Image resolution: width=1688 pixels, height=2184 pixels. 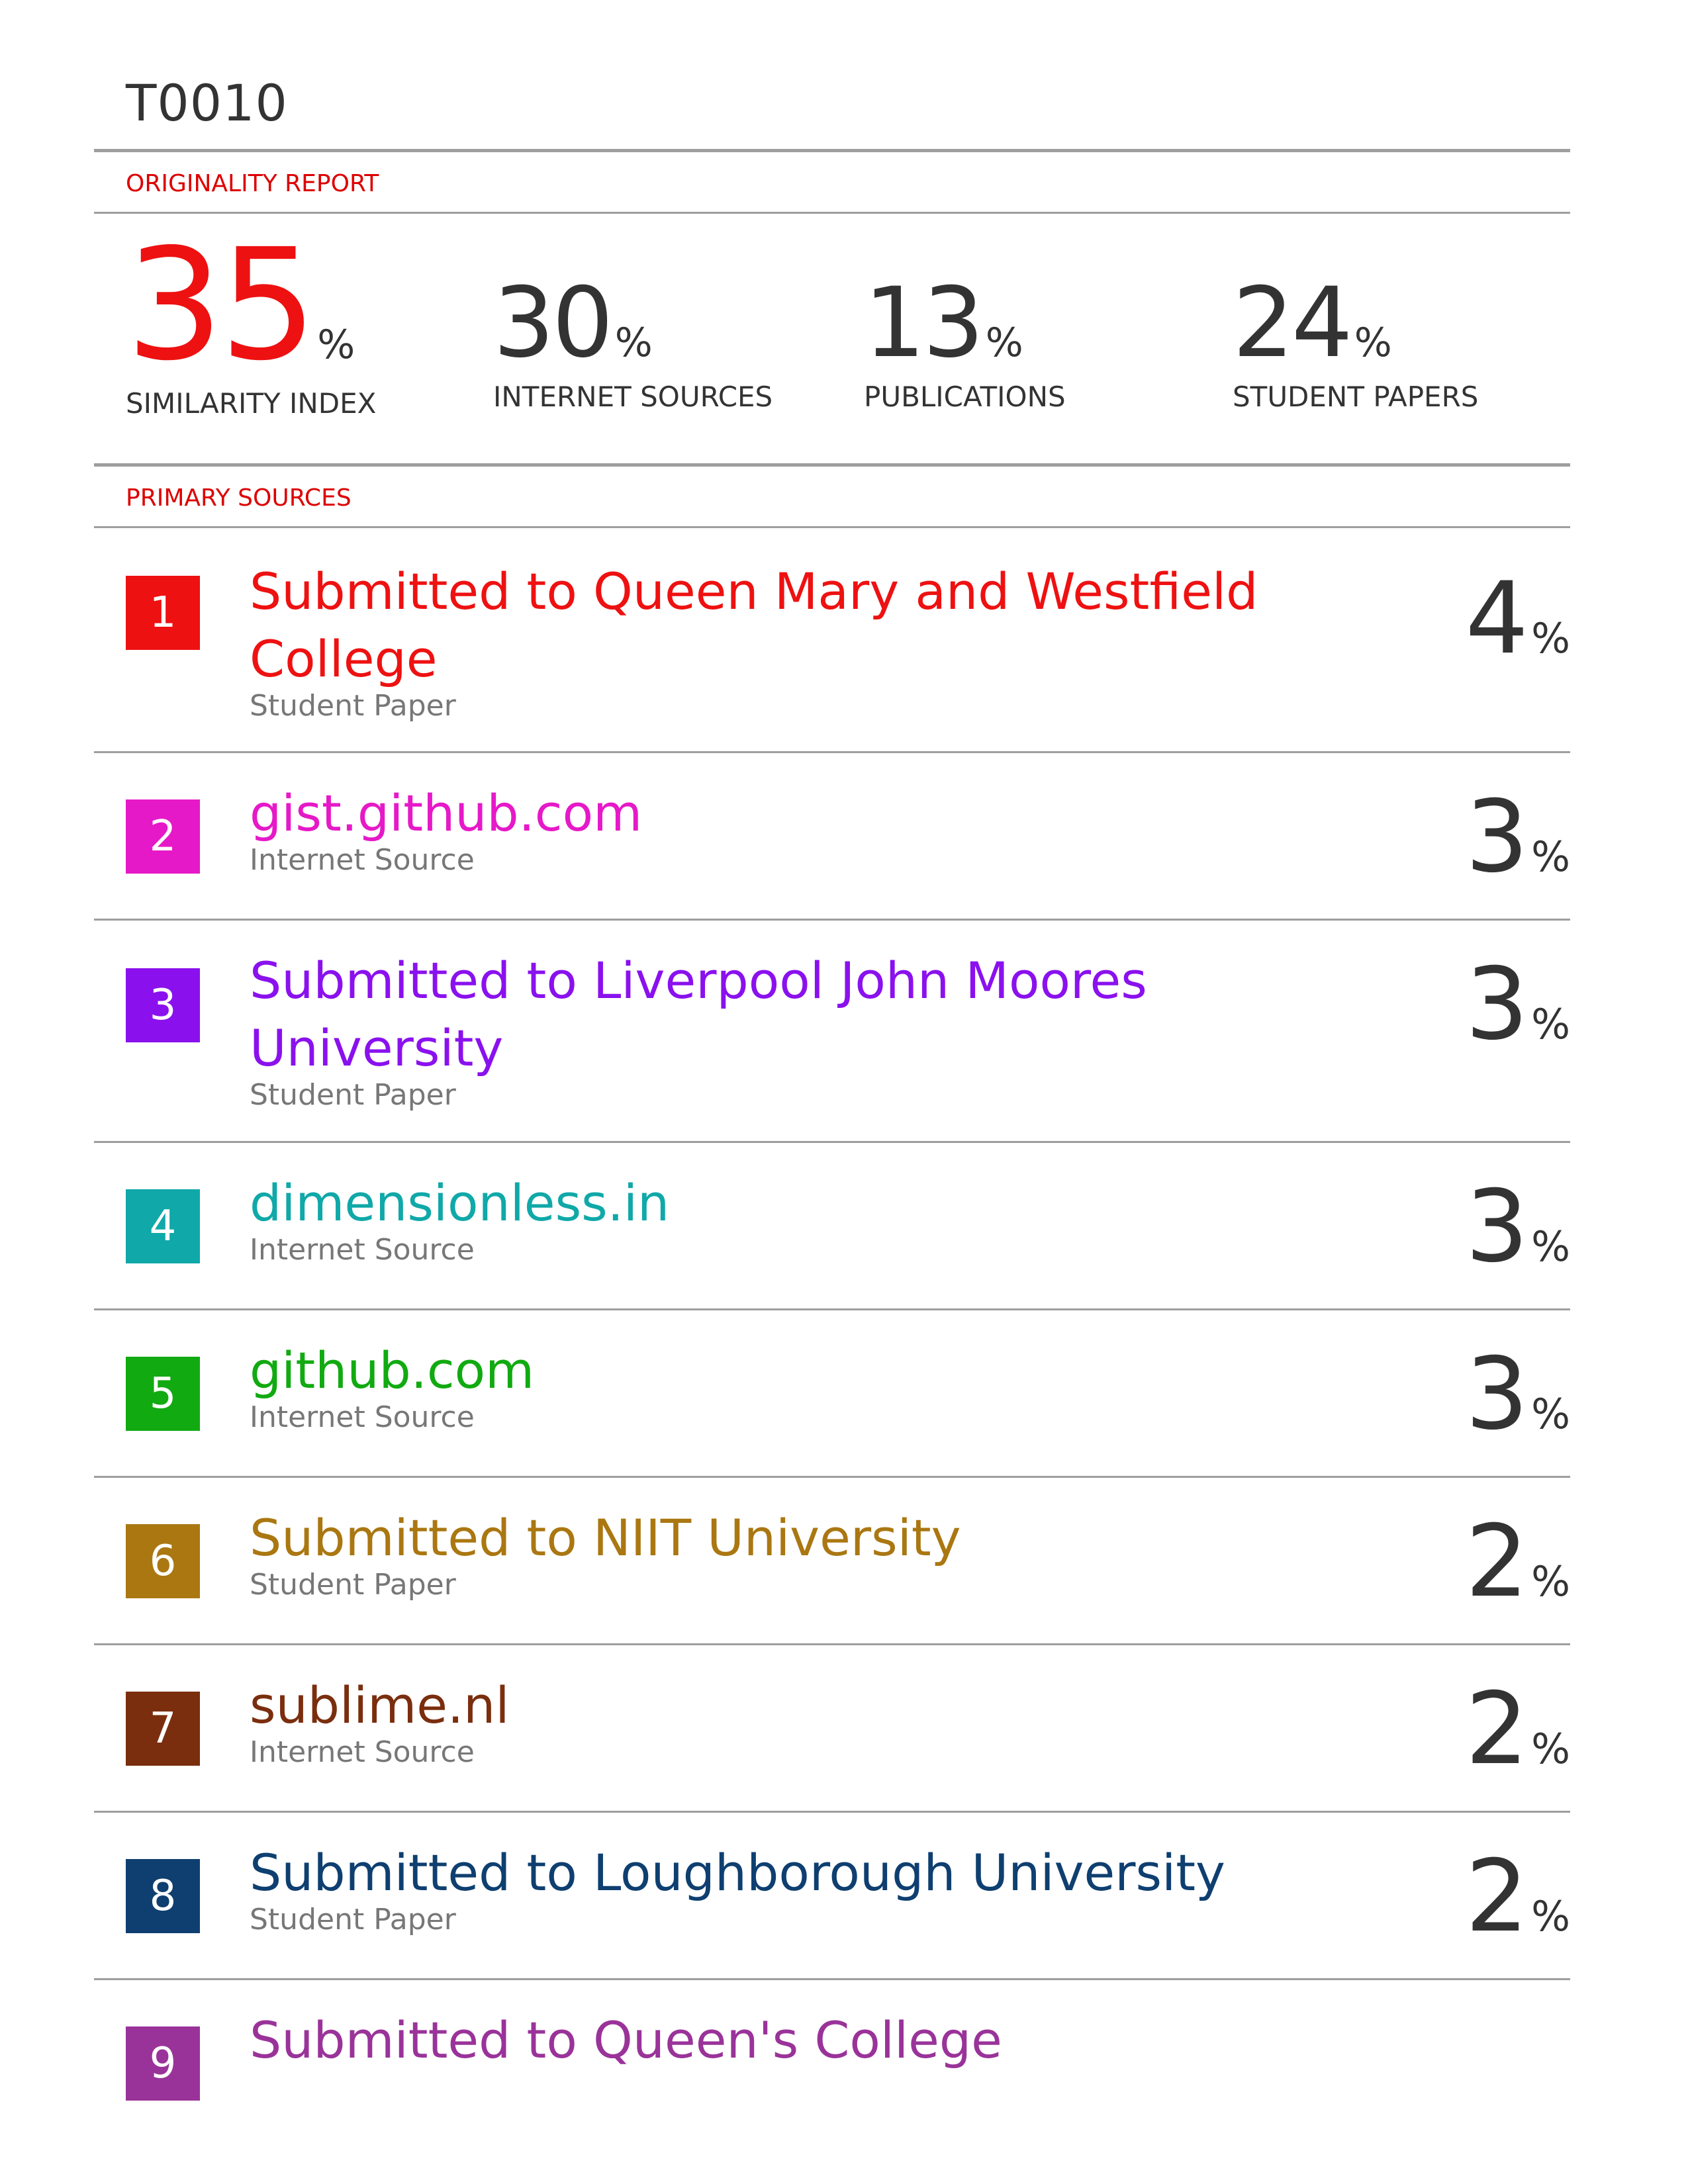 I want to click on source-title: gist.github.com, so click(x=446, y=813).